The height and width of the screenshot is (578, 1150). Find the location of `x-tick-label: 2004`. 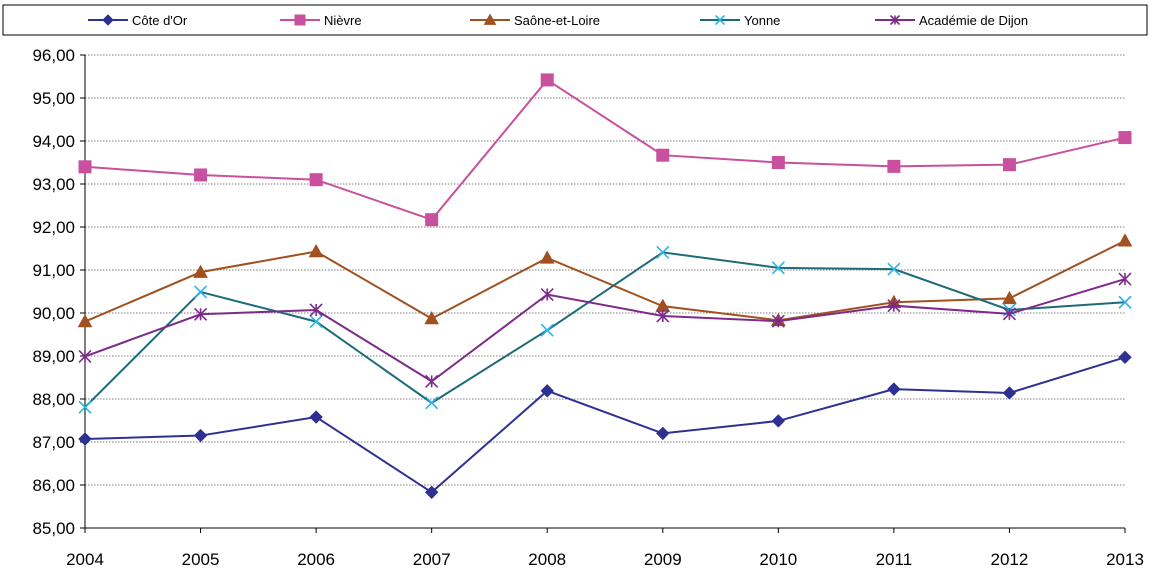

x-tick-label: 2004 is located at coordinates (85, 559).